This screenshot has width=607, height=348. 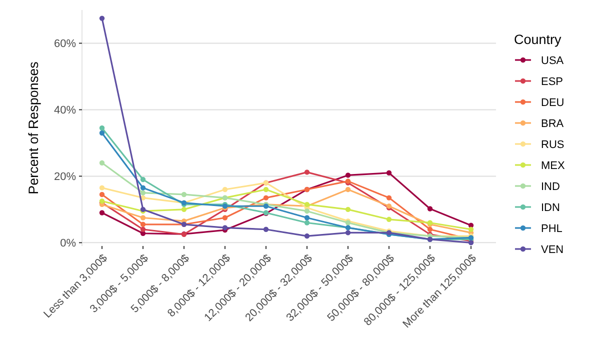 I want to click on legend-label: DEU, so click(x=552, y=102).